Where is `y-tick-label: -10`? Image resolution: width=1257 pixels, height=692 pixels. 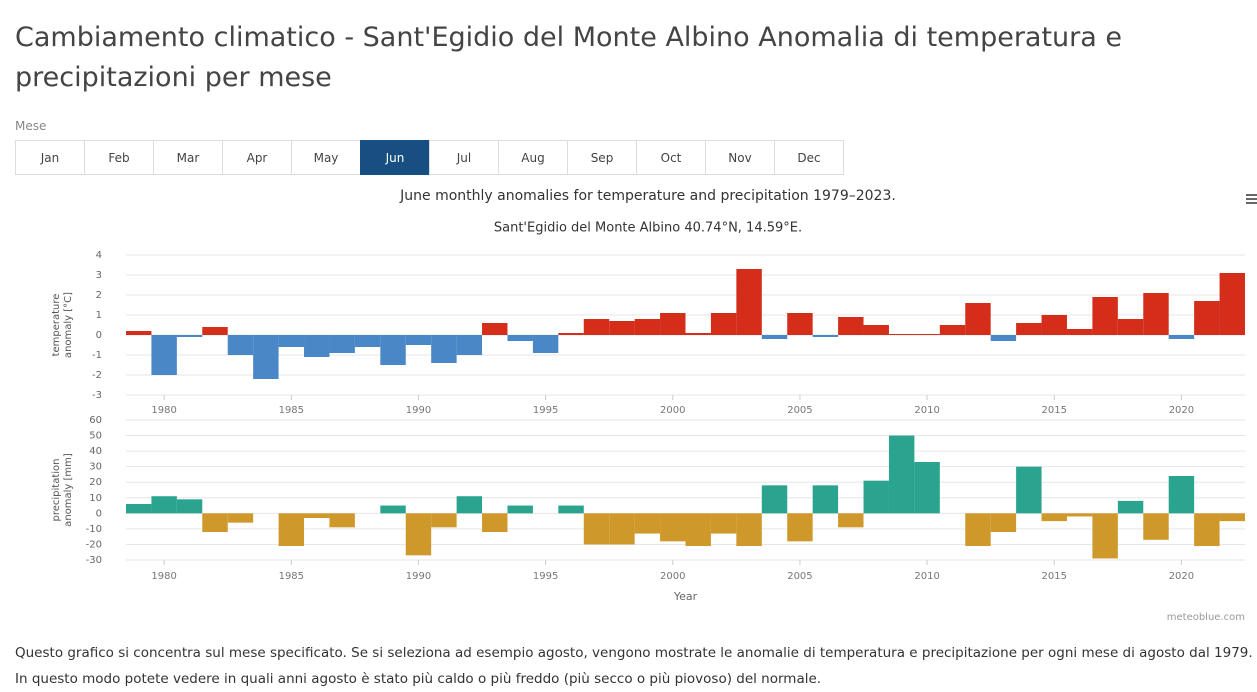 y-tick-label: -10 is located at coordinates (94, 529).